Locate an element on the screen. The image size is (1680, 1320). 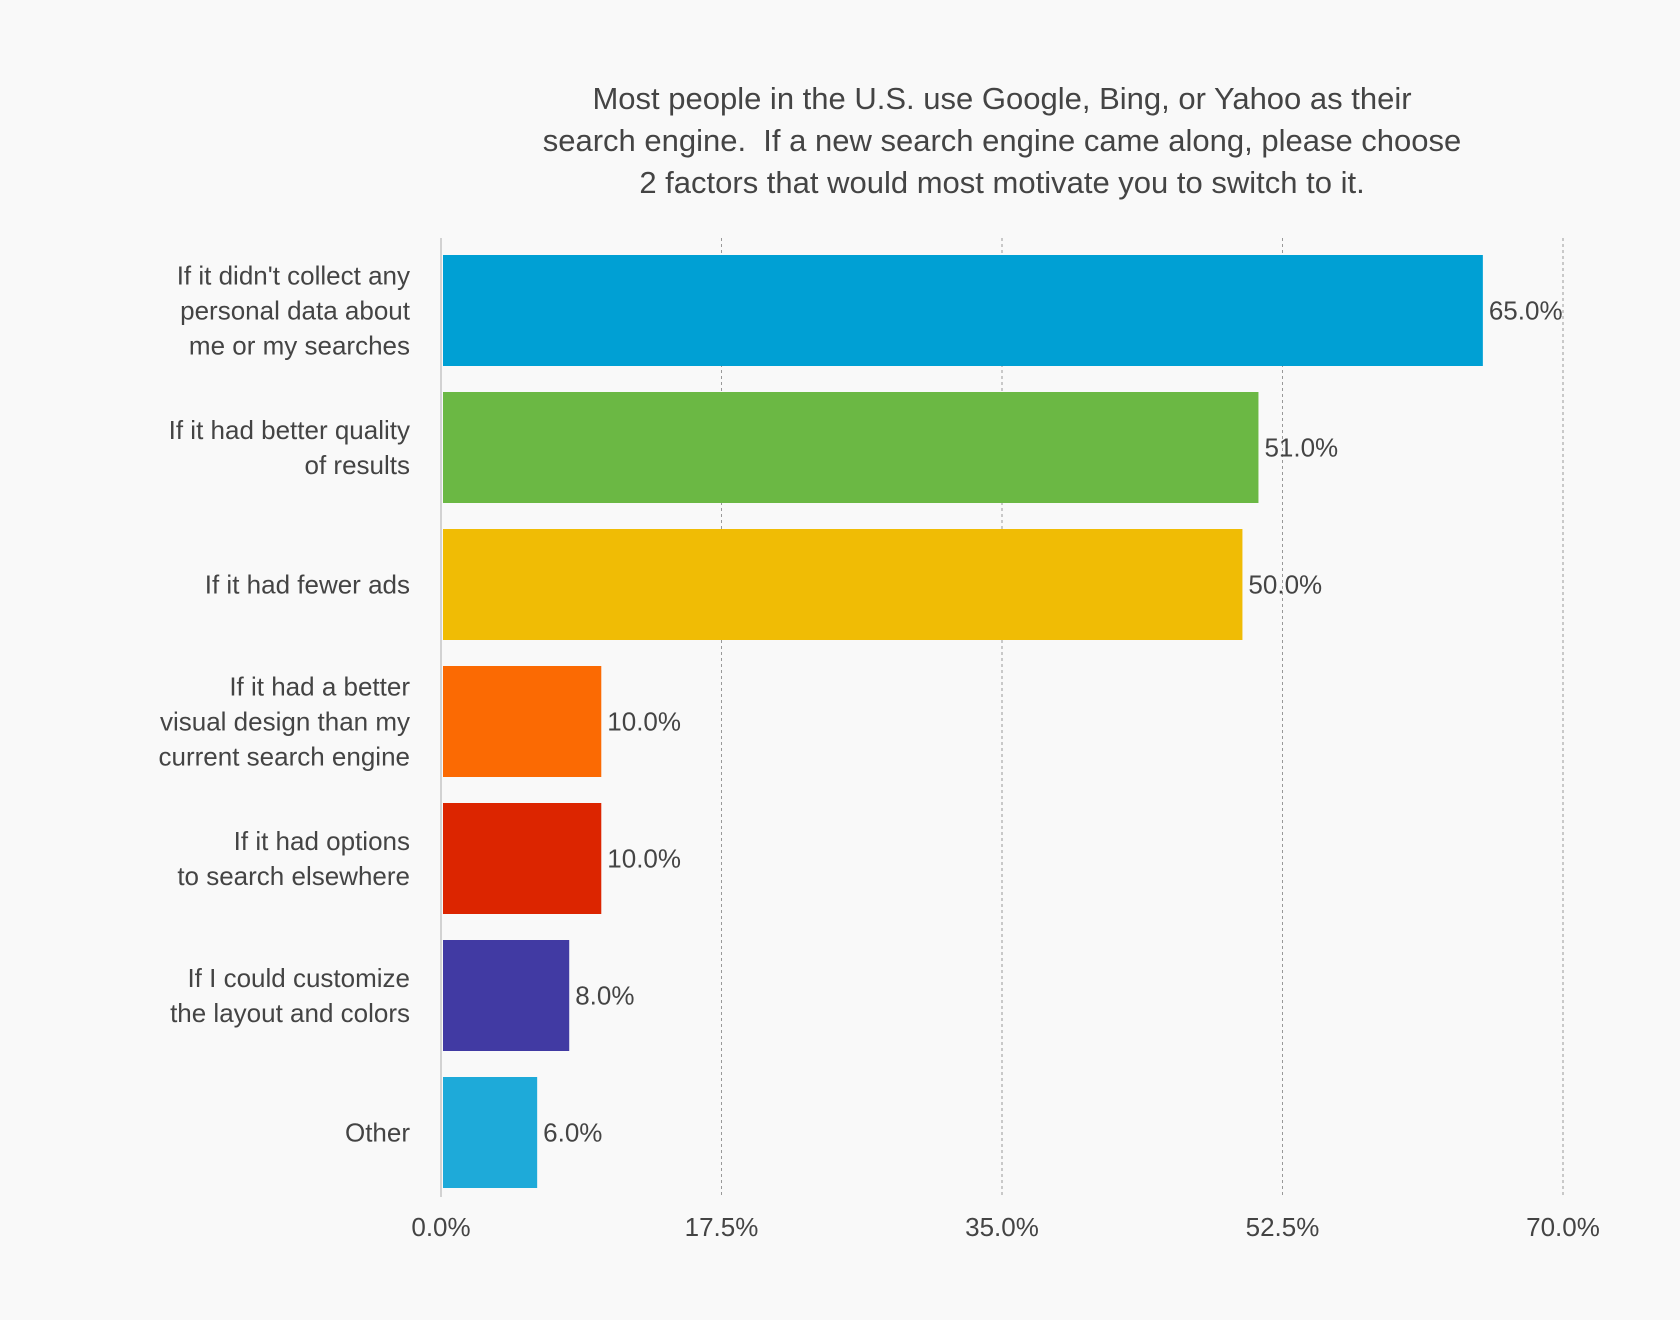
x-tick-label: 0.0% is located at coordinates (440, 1227).